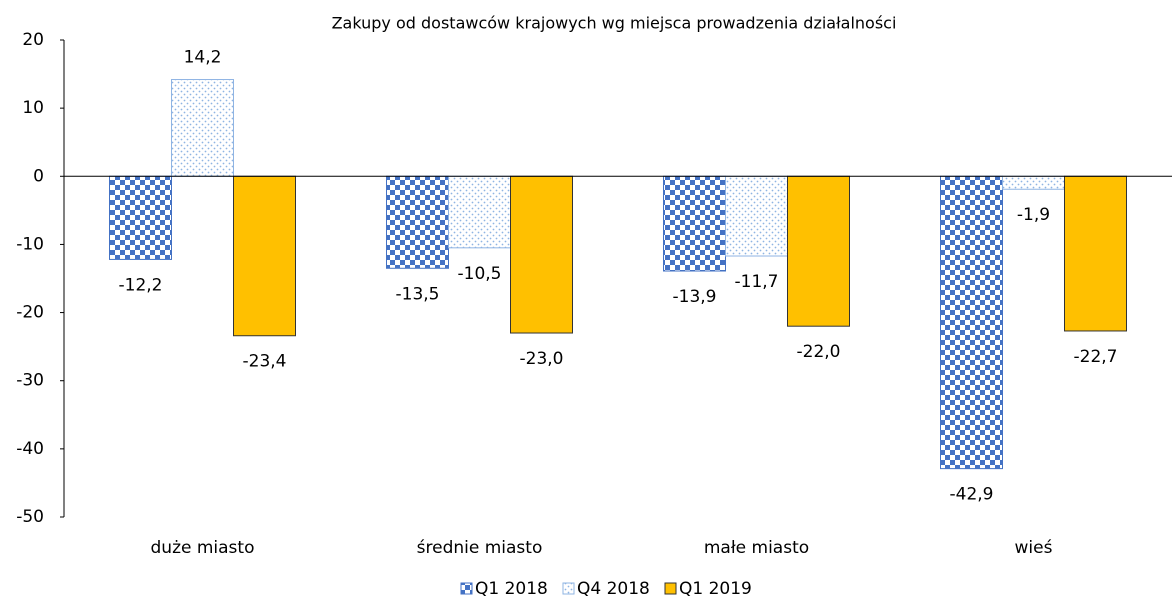 This screenshot has width=1172, height=603. Describe the element at coordinates (756, 548) in the screenshot. I see `x-tick-label: małe miasto` at that location.